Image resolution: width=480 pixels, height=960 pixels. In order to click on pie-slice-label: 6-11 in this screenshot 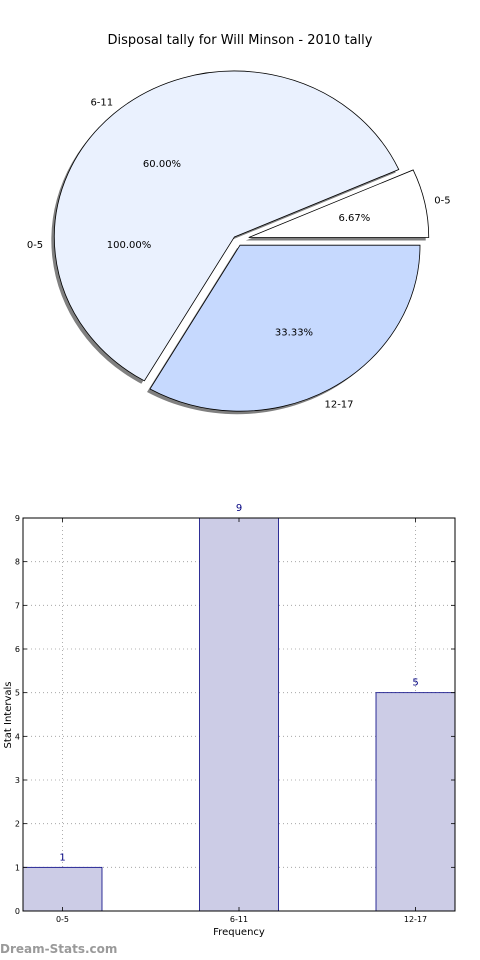, I will do `click(101, 102)`.